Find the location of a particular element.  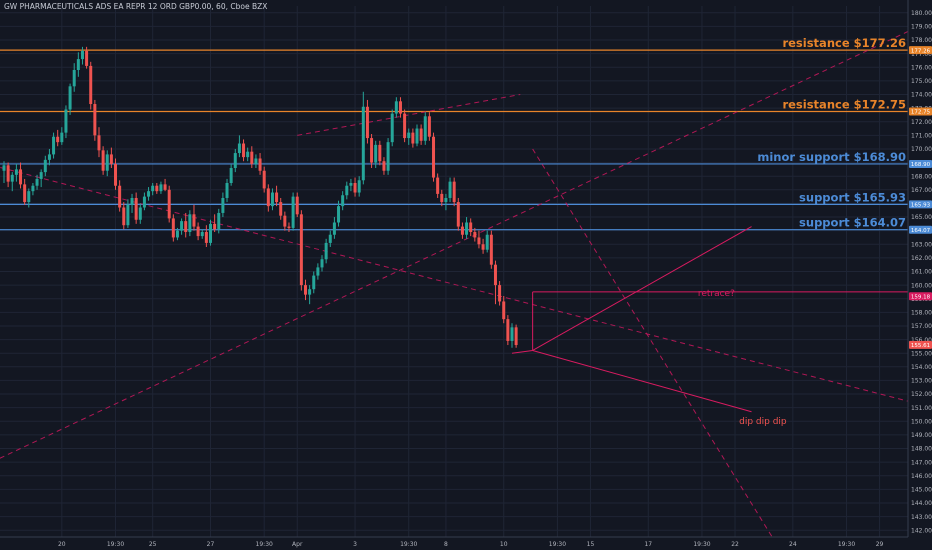

y-tick-label: 168.00 is located at coordinates (921, 176).